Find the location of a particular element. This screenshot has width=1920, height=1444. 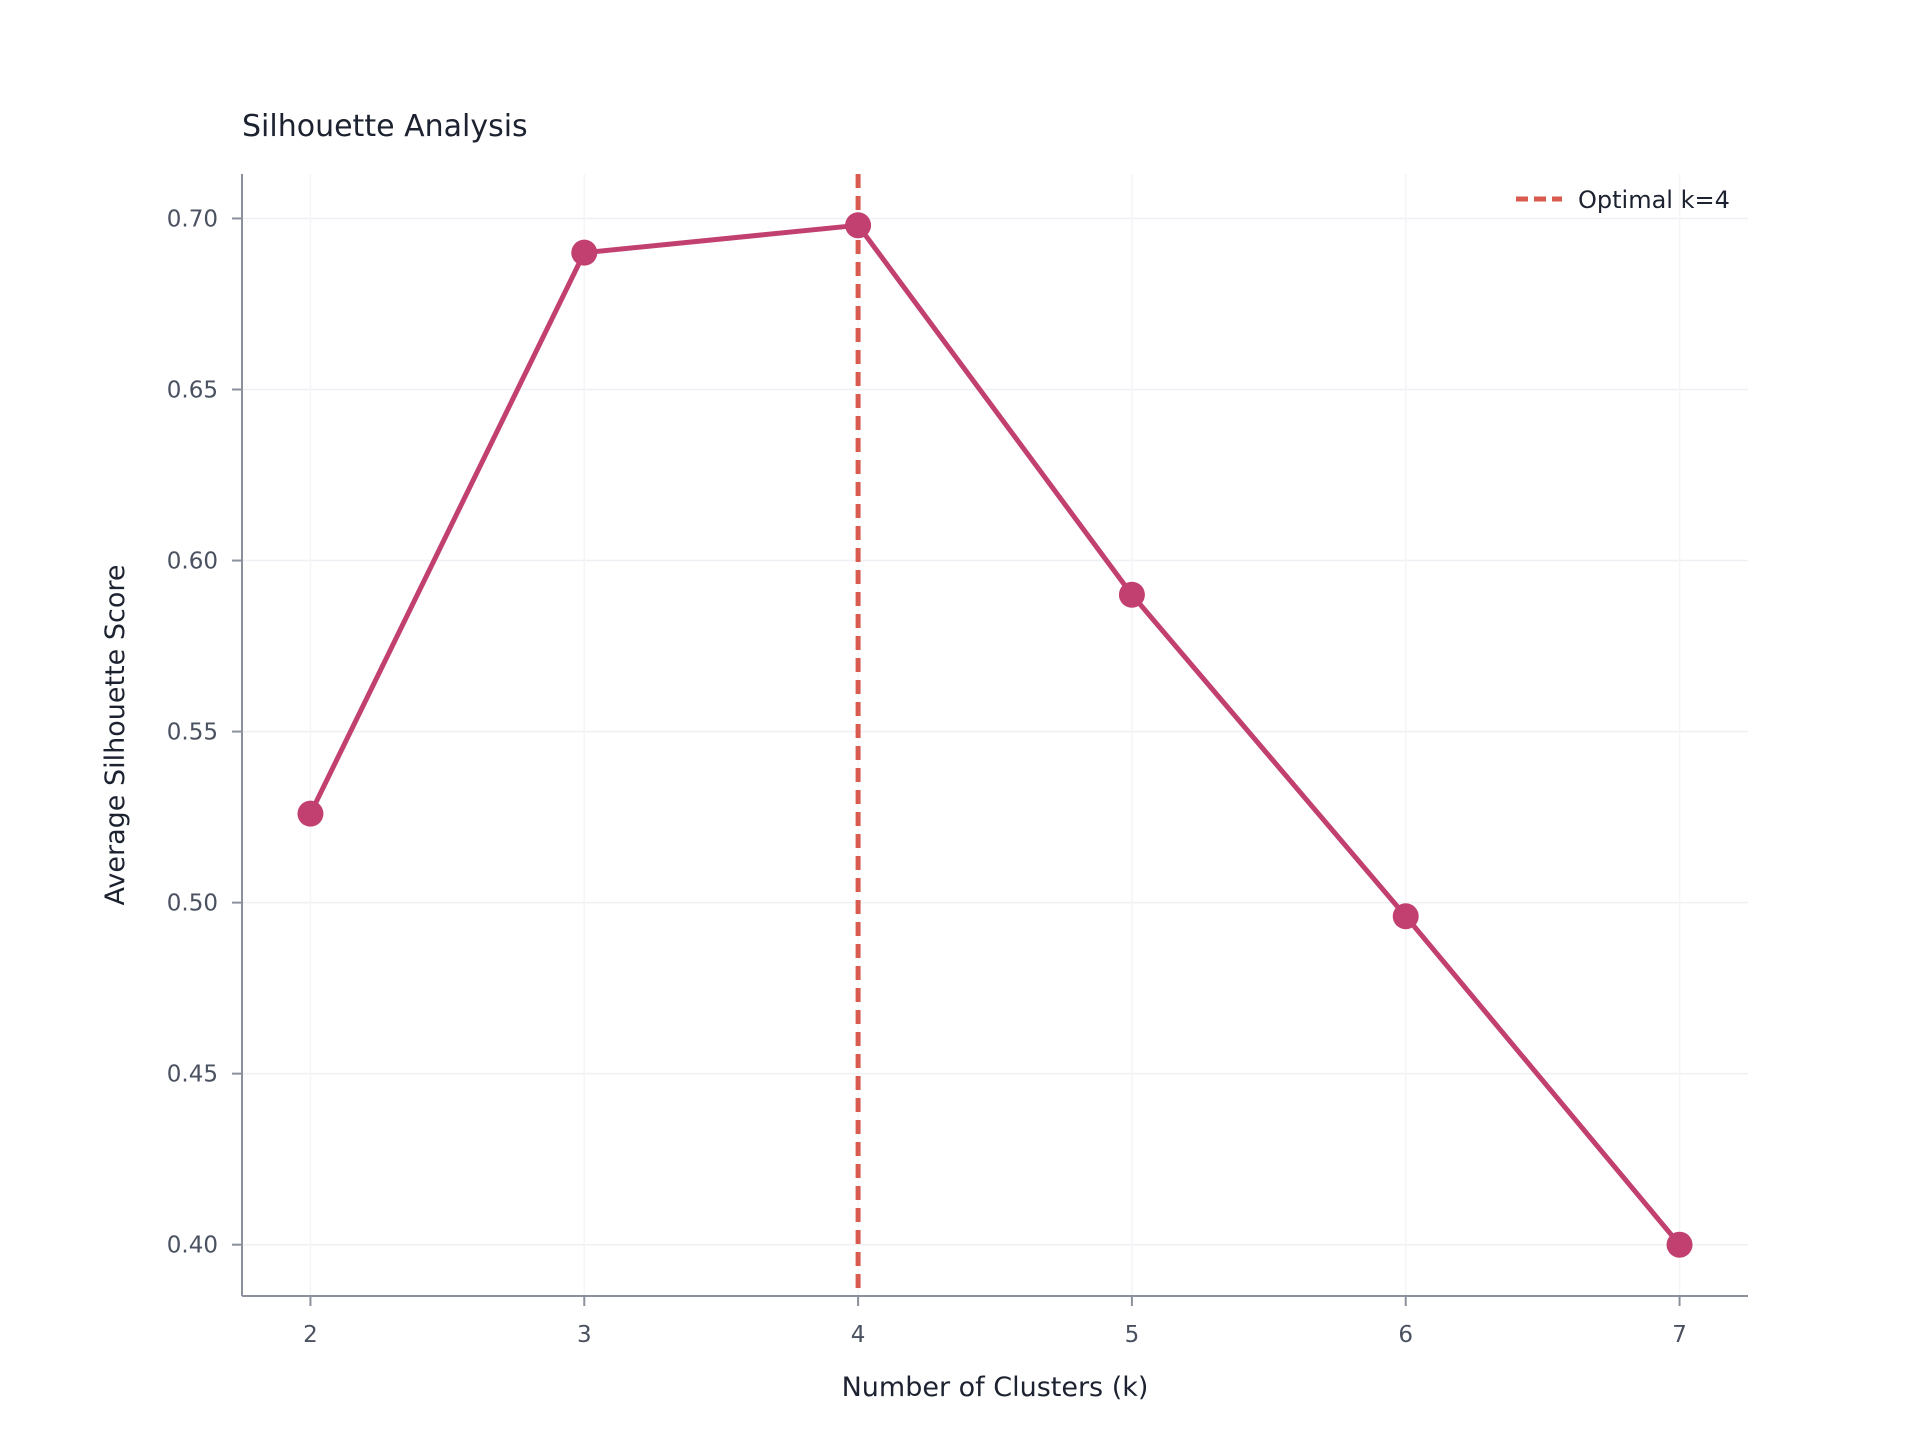

y-tick-label: 0.50 is located at coordinates (192, 904).